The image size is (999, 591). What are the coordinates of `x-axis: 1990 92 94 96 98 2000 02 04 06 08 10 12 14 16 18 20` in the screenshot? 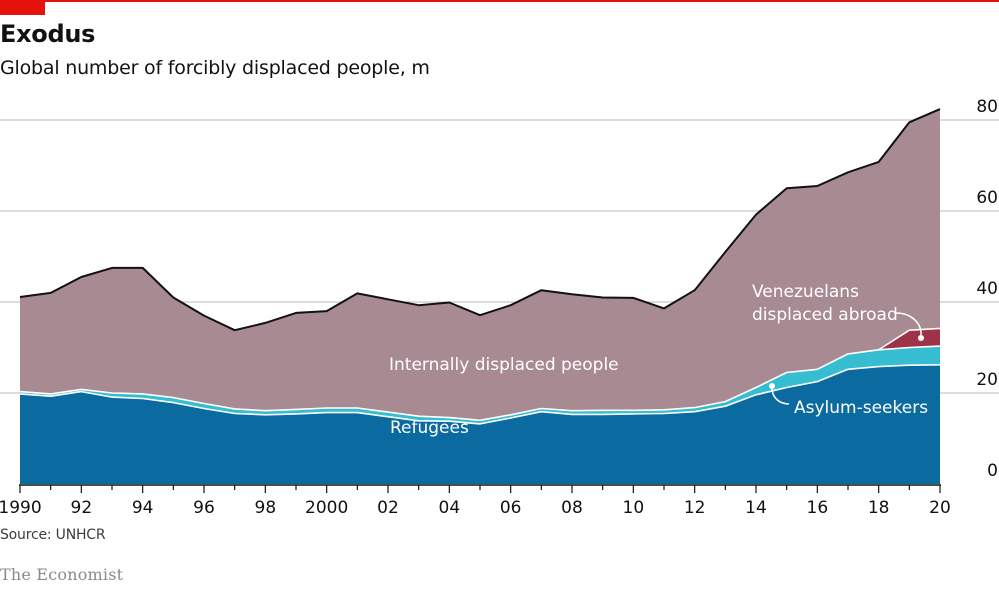 It's located at (475, 501).